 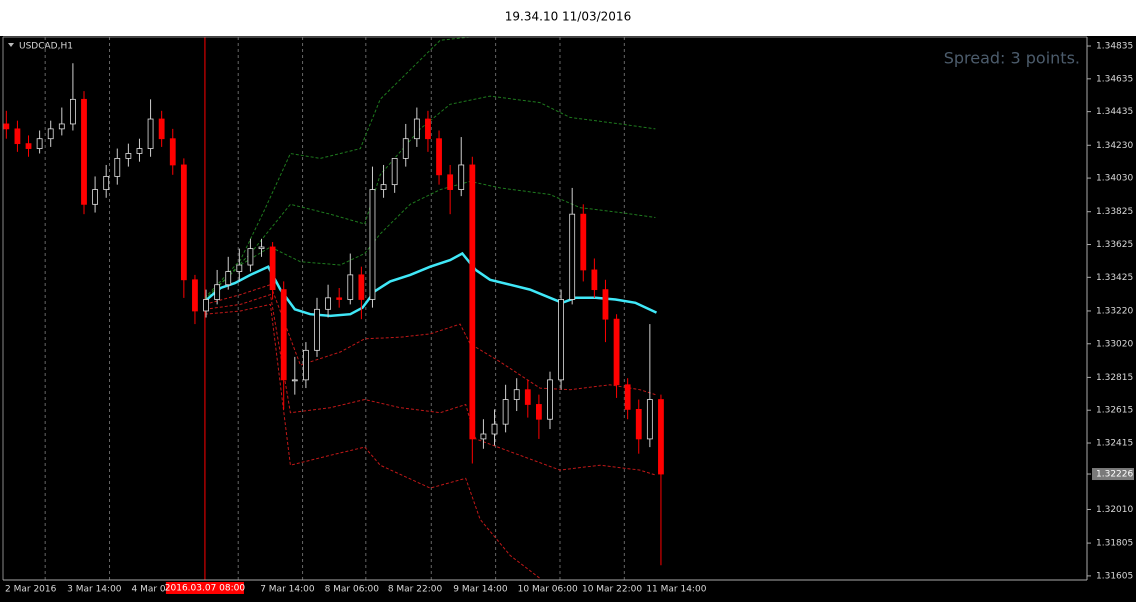 What do you see at coordinates (1114, 510) in the screenshot?
I see `y-tick-label: 1.32010` at bounding box center [1114, 510].